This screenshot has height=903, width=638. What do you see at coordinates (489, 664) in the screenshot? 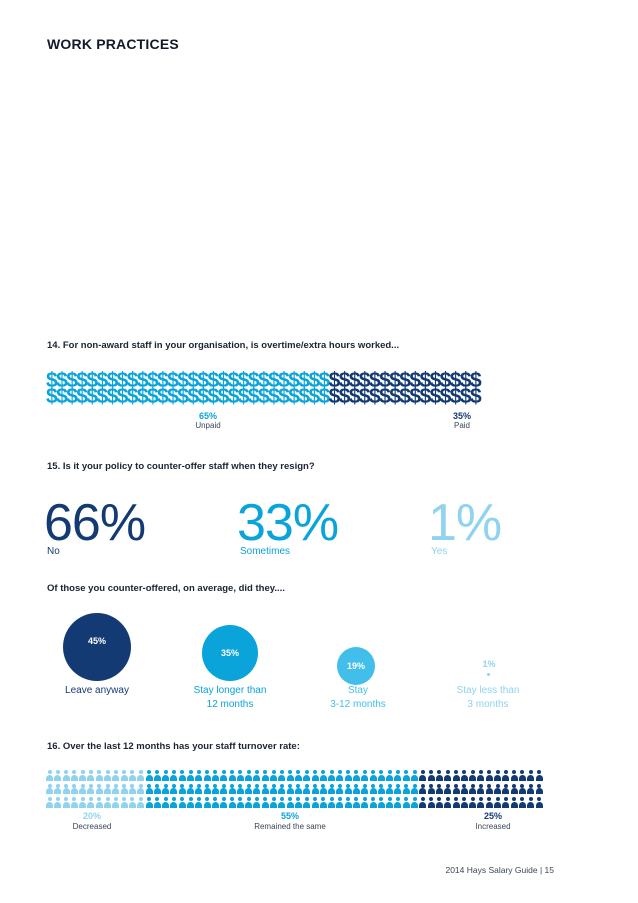
I see `outcome-stay-short-pct: 1%` at bounding box center [489, 664].